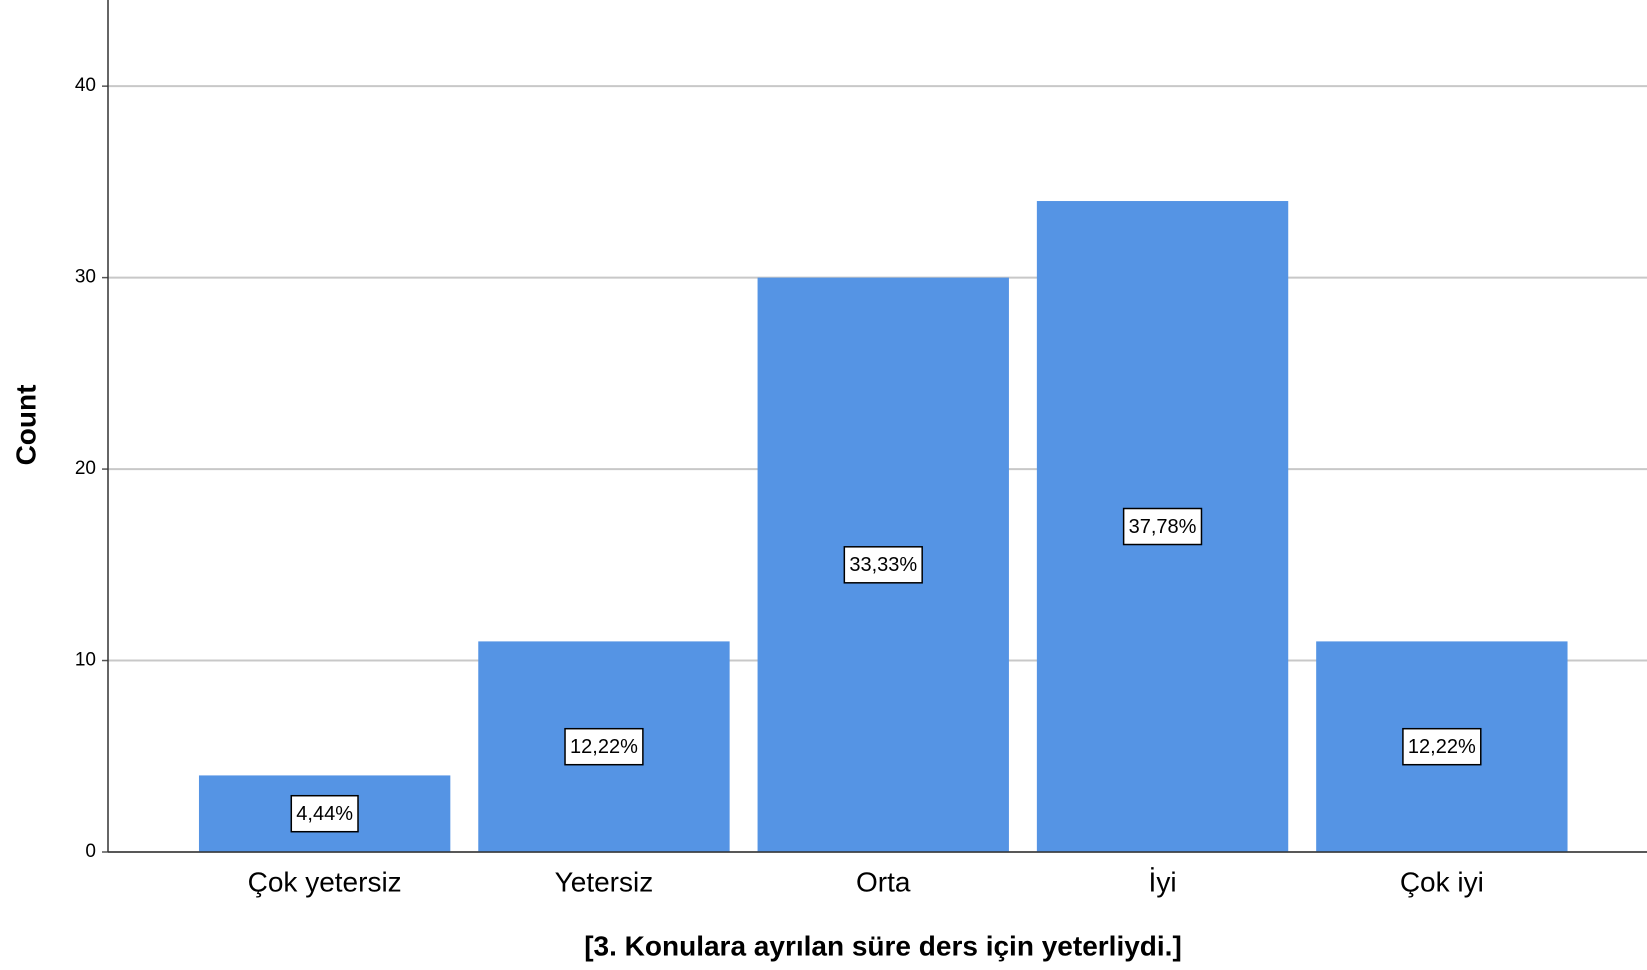  Describe the element at coordinates (883, 881) in the screenshot. I see `x-tick-label: Orta` at that location.